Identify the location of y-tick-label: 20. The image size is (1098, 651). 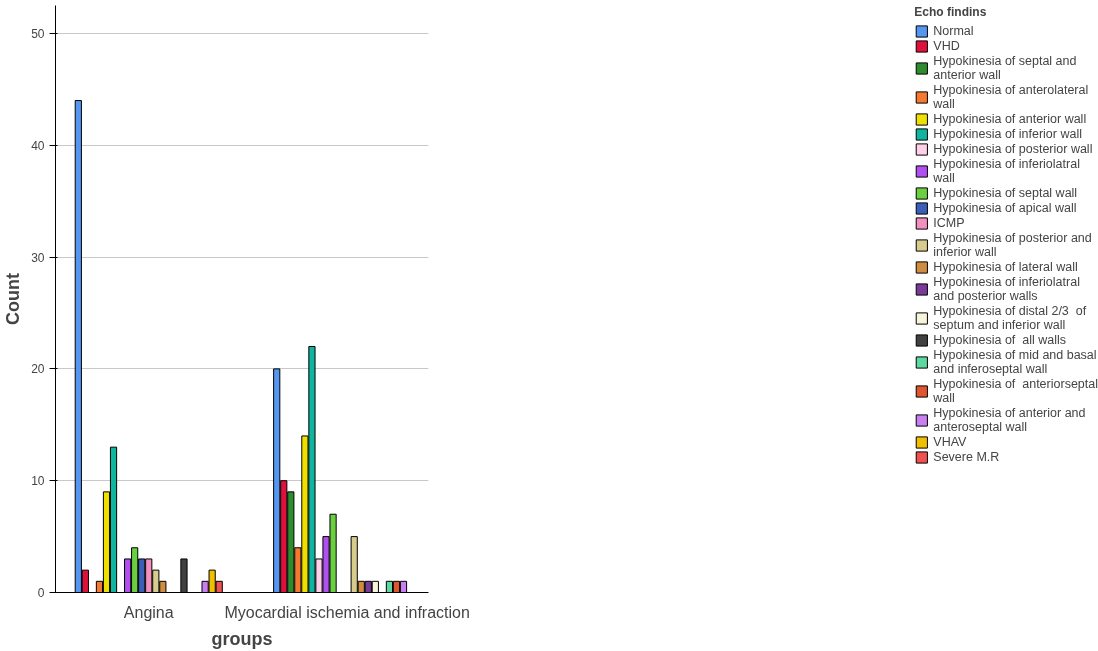
(38, 369).